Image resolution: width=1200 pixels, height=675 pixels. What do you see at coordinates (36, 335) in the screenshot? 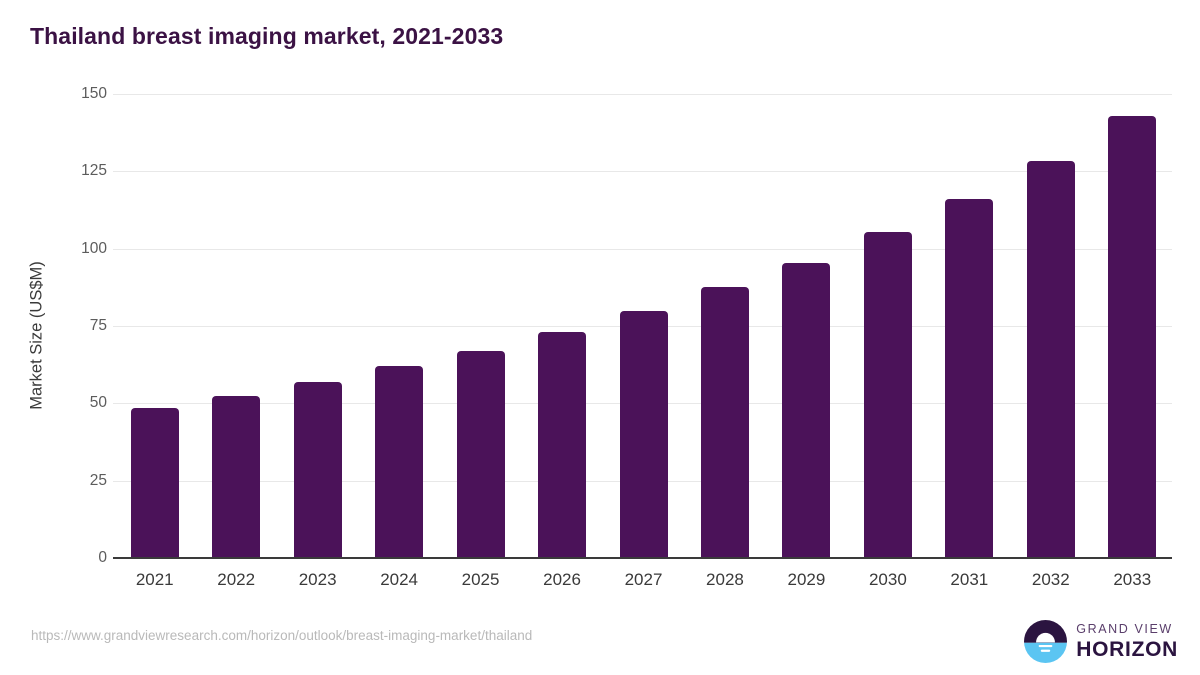
I see `y-axis-title: Market Size (US$M)` at bounding box center [36, 335].